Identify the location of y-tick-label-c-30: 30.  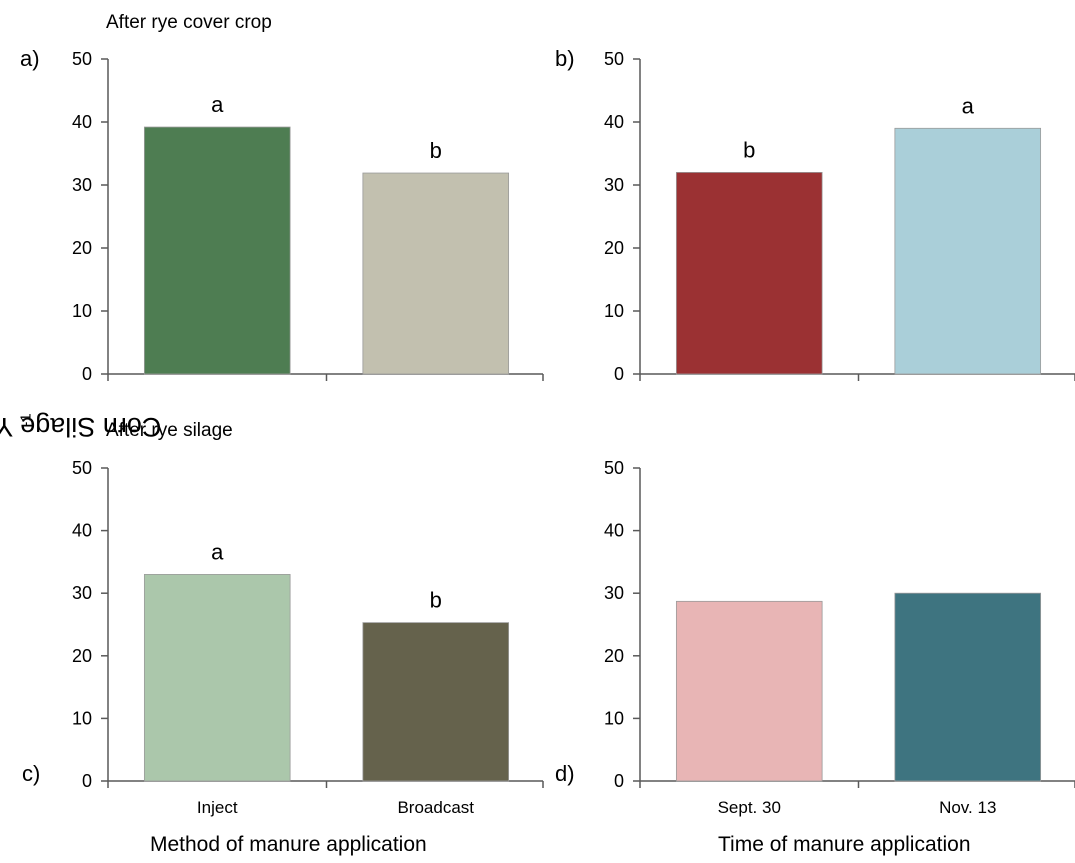
(82, 593).